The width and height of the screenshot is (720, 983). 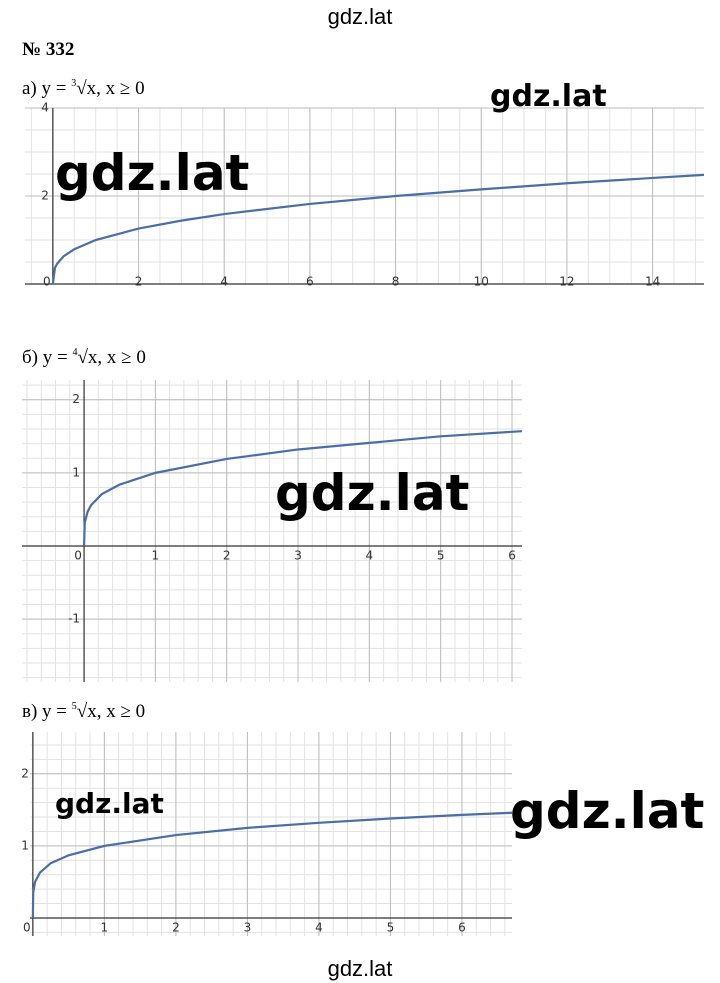 What do you see at coordinates (47, 711) in the screenshot?
I see `label-prefix: в) y =` at bounding box center [47, 711].